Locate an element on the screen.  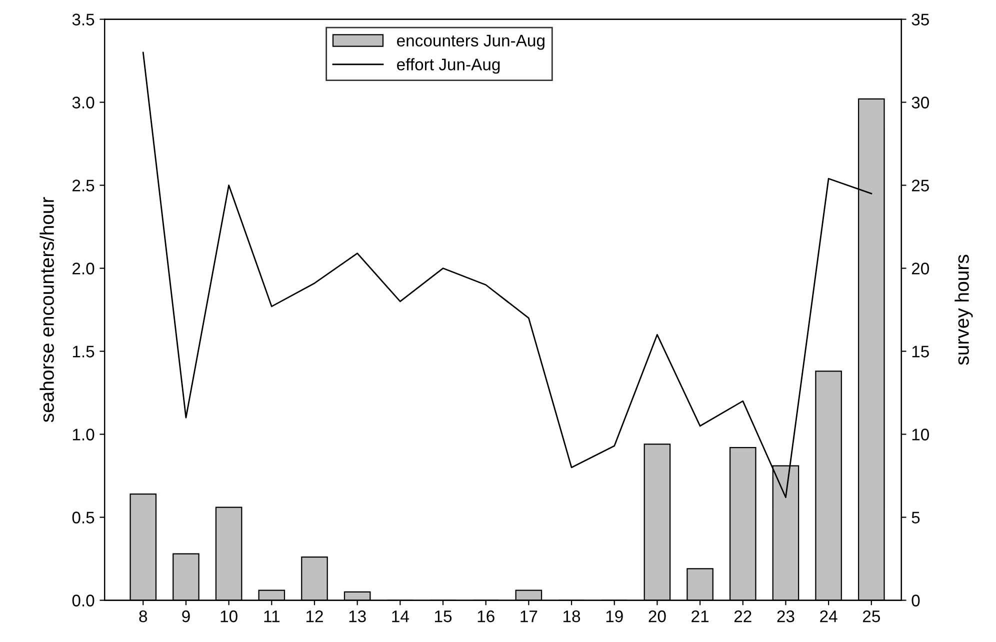
y-tick-label: 0.5 is located at coordinates (83, 518).